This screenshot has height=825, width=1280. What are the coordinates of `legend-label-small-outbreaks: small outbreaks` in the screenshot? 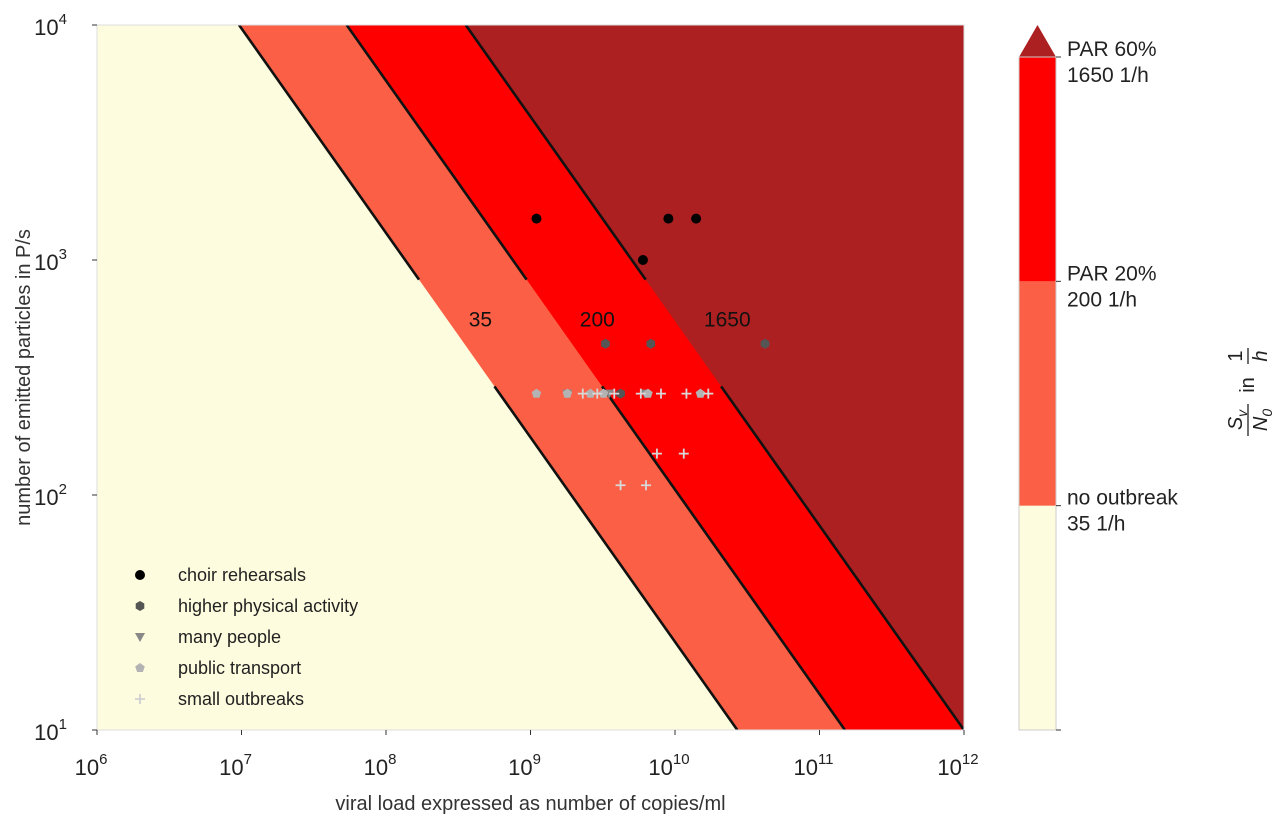 It's located at (241, 699).